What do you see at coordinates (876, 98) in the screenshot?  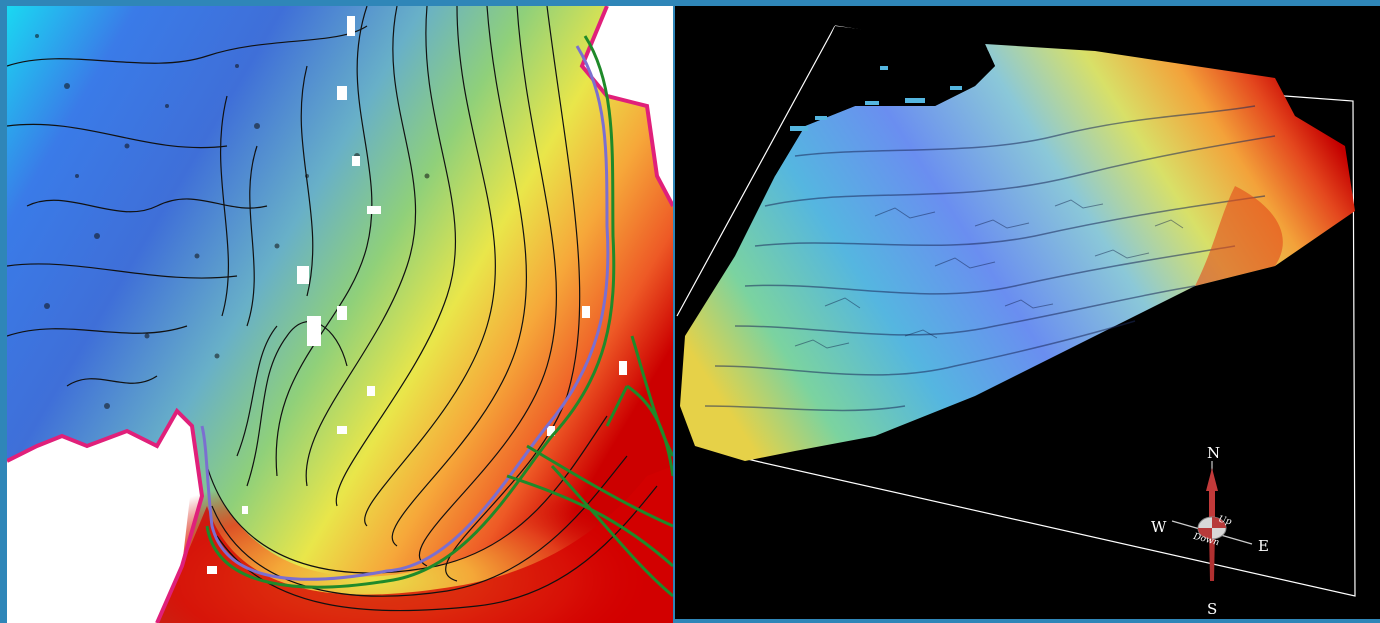 I see `void-edge-speckles` at bounding box center [876, 98].